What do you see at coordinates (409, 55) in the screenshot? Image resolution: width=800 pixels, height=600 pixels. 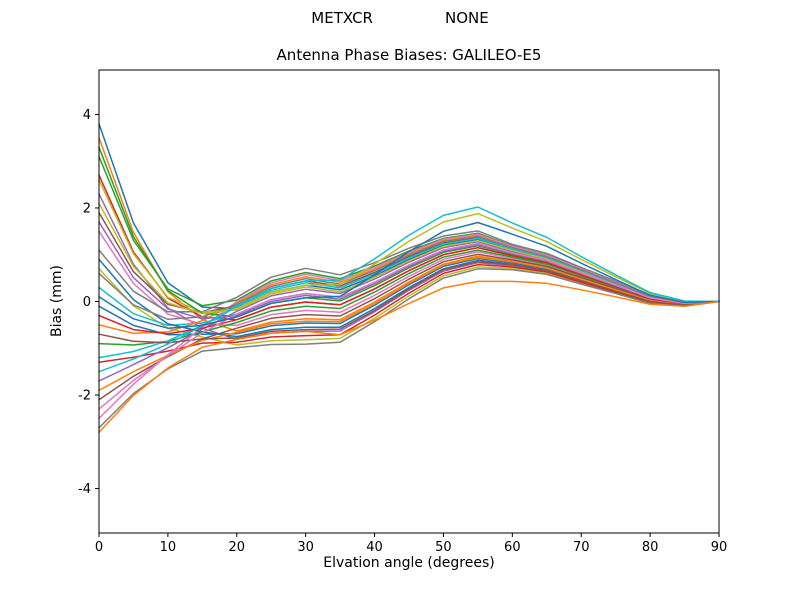 I see `chart-title: Antenna Phase Biases: GALILEO-E5` at bounding box center [409, 55].